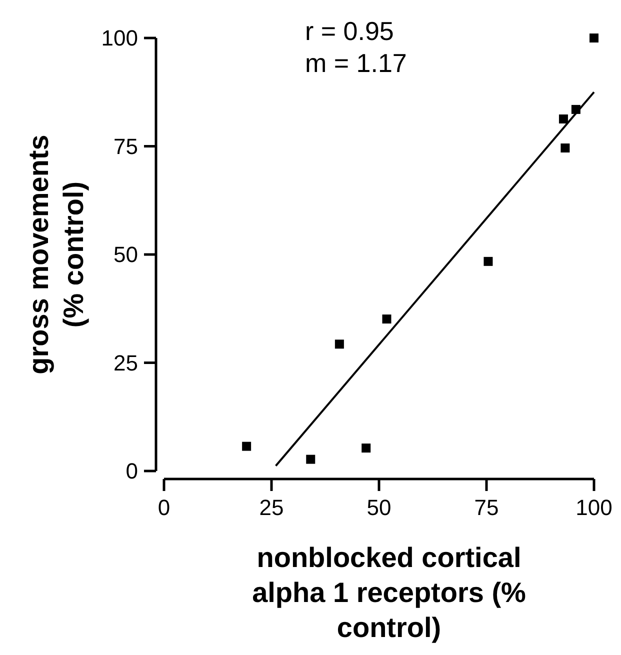  I want to click on y-tick-label: 50, so click(126, 255).